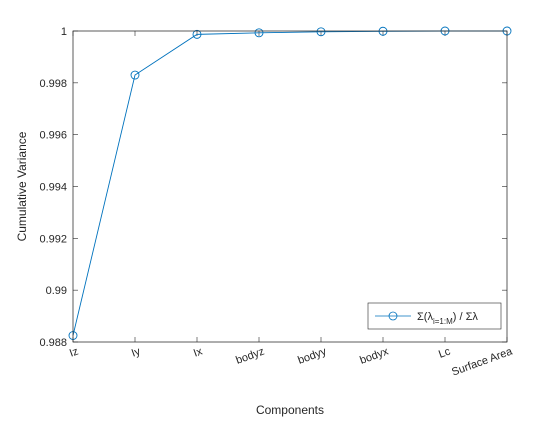  I want to click on x-tick-label: bodyy, so click(312, 355).